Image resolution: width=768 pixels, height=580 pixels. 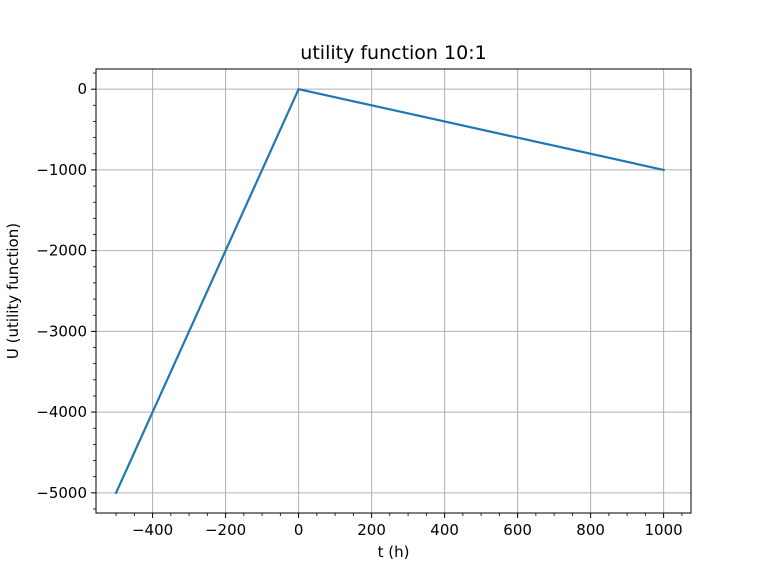 What do you see at coordinates (61, 412) in the screenshot?
I see `y-tick-label: −4000` at bounding box center [61, 412].